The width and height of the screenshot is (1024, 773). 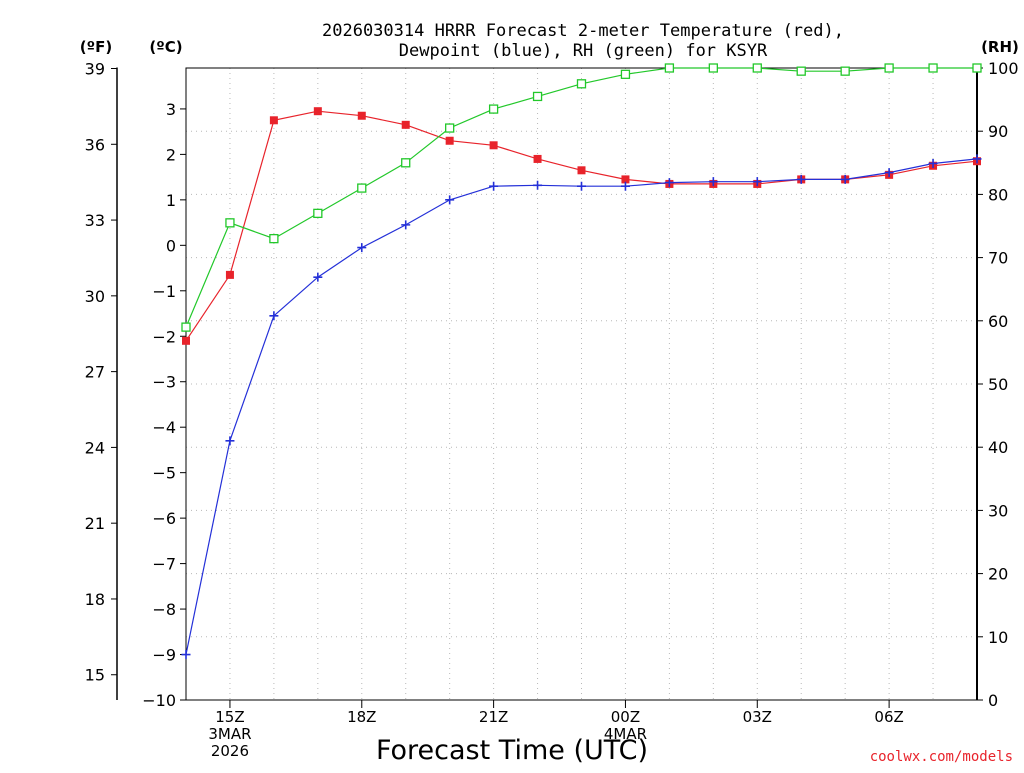 What do you see at coordinates (888, 717) in the screenshot?
I see `x-tick-label: 06Z` at bounding box center [888, 717].